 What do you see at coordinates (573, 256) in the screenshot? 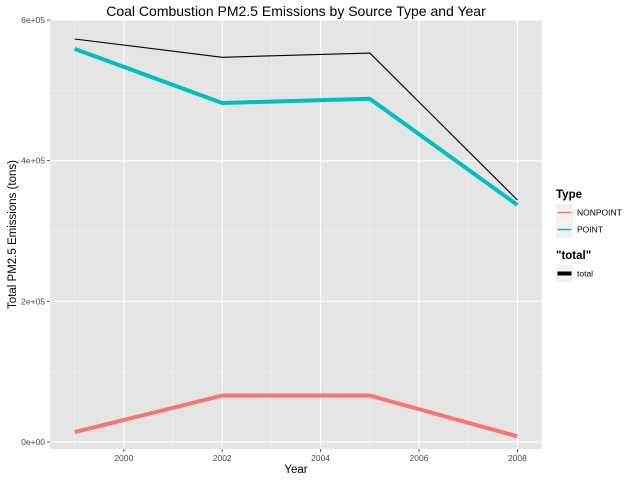
I see `legend-title: "total"` at bounding box center [573, 256].